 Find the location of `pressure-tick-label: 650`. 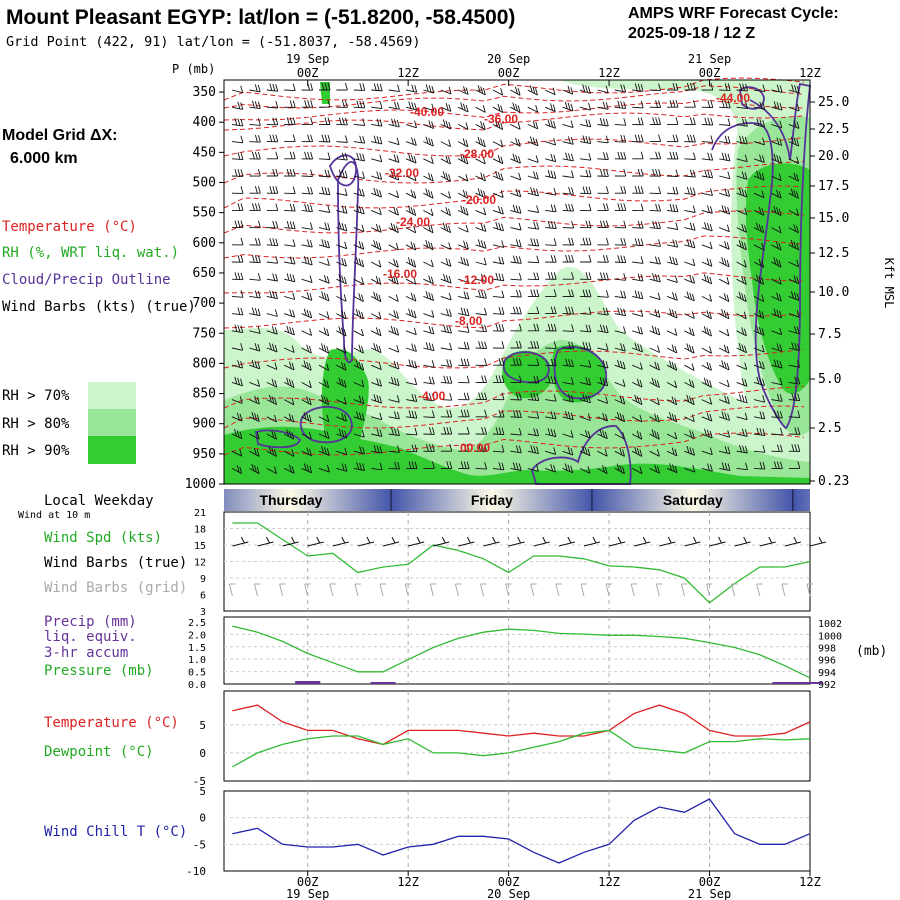

pressure-tick-label: 650 is located at coordinates (204, 273).